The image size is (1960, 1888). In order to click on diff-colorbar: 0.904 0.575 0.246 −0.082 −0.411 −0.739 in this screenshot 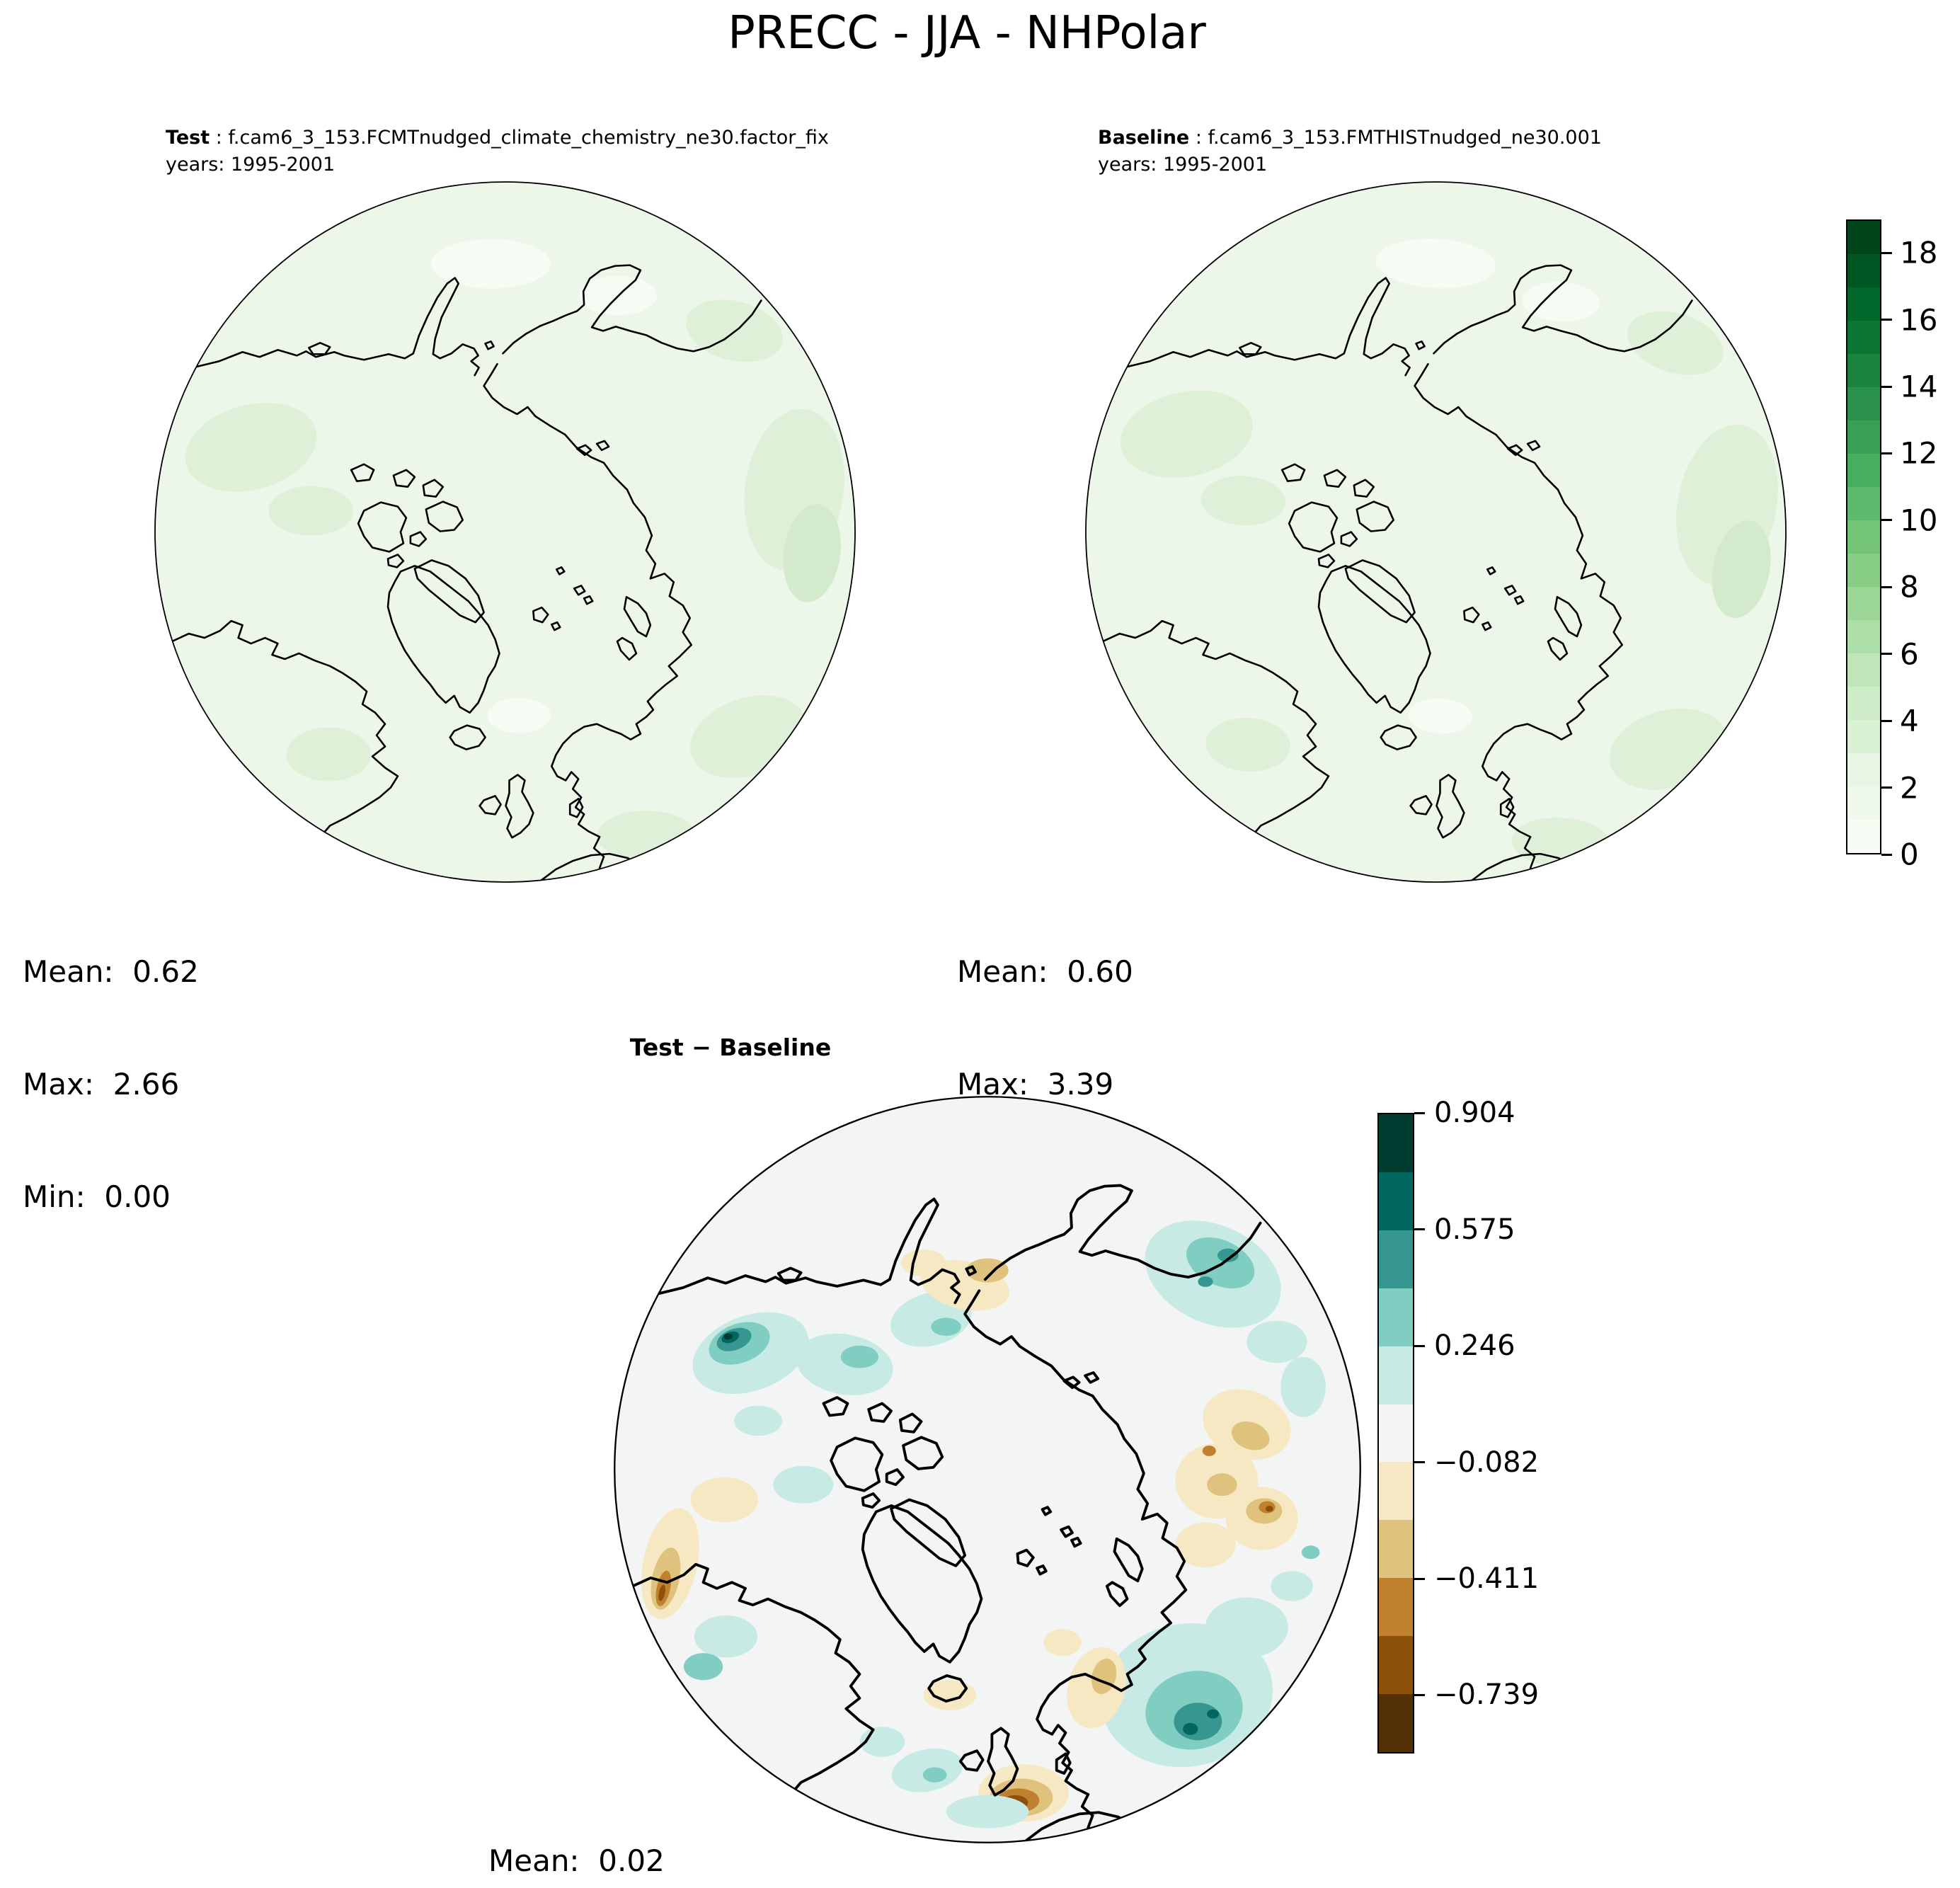, I will do `click(1458, 1425)`.